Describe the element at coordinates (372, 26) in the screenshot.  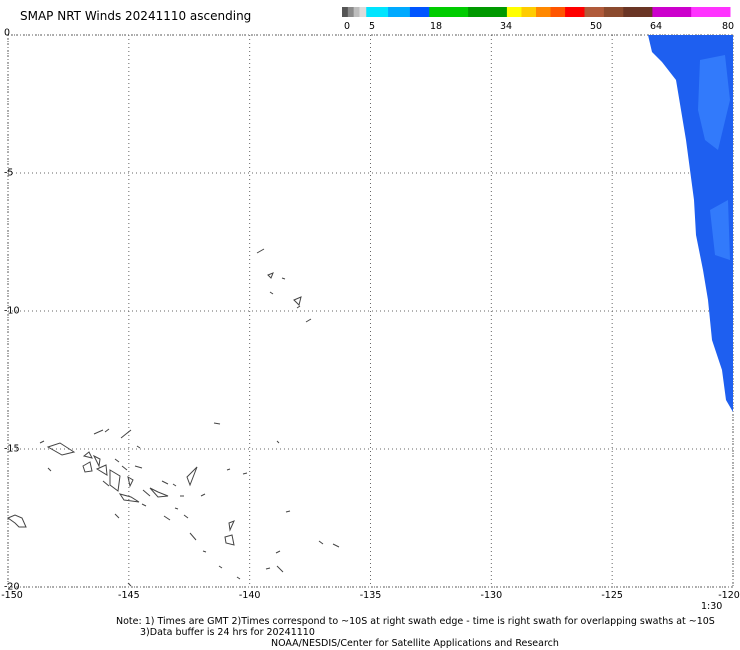
I see `colorbar-label: 5` at that location.